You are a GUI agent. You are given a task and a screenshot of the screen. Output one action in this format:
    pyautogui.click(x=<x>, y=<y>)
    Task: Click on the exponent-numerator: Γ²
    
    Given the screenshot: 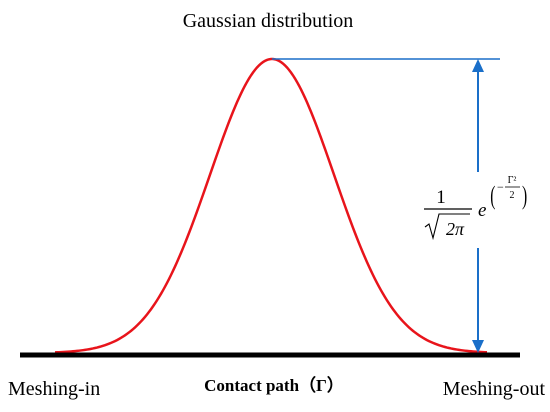 What is the action you would take?
    pyautogui.click(x=512, y=180)
    